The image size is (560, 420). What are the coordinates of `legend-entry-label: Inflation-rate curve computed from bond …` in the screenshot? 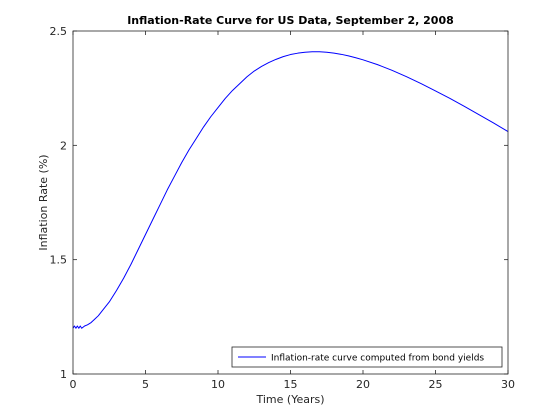 It's located at (377, 359).